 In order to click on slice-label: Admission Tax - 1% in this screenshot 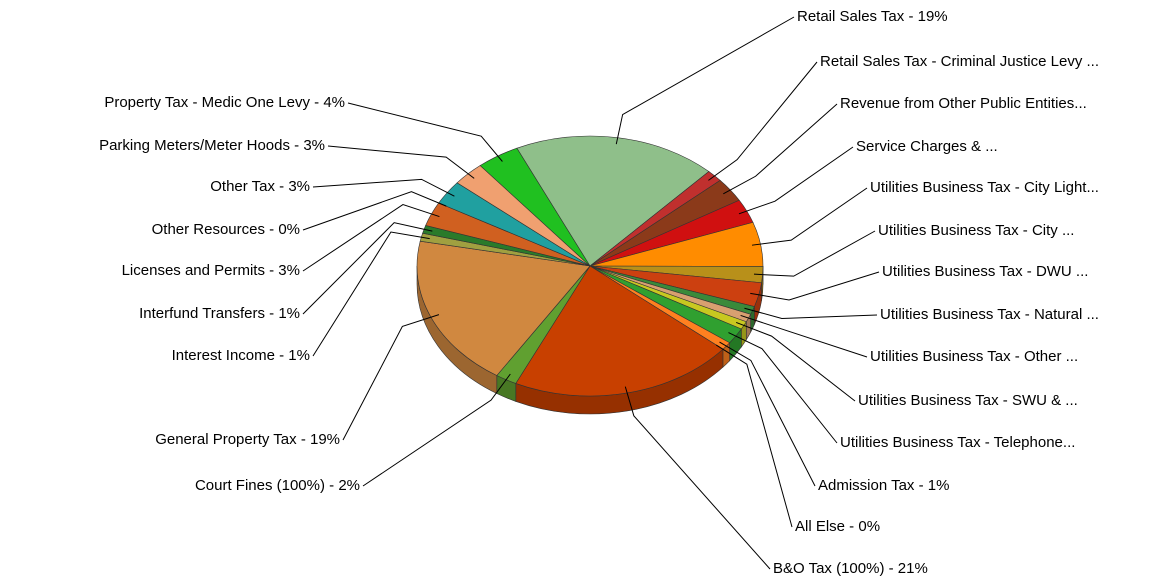, I will do `click(883, 485)`.